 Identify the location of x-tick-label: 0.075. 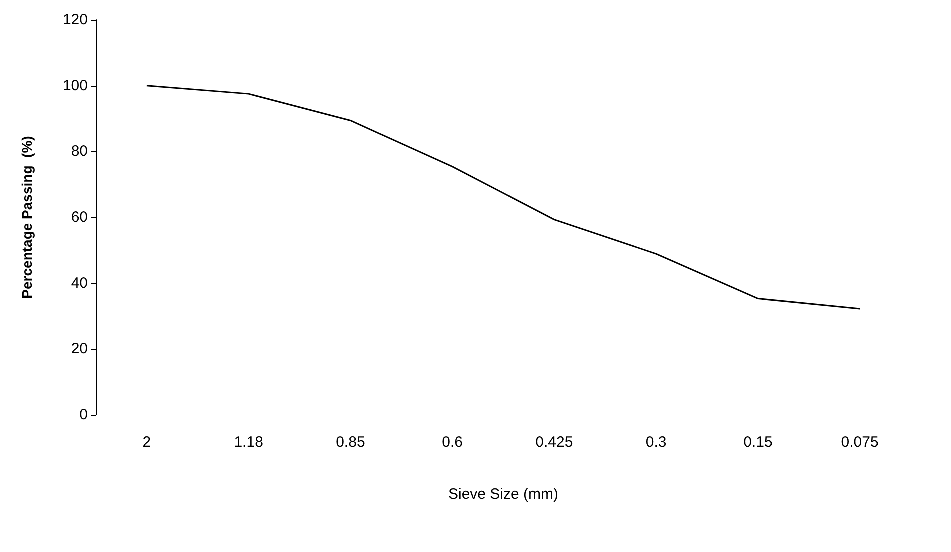
(860, 442).